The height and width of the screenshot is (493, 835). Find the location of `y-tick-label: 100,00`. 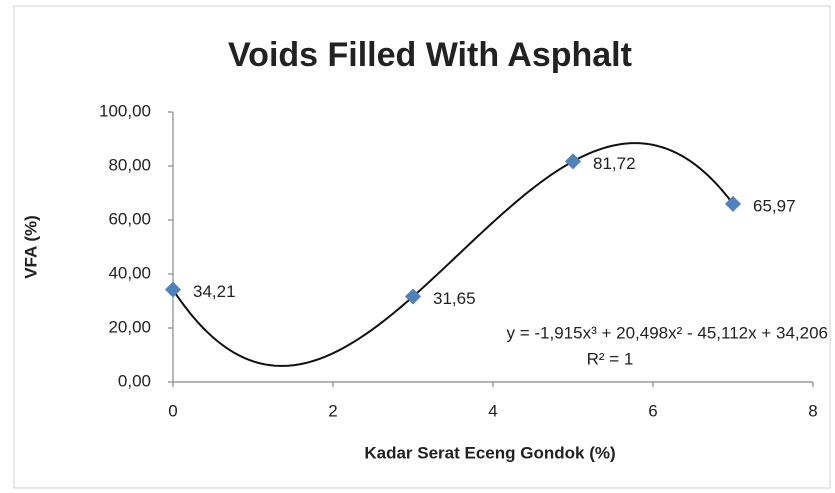

y-tick-label: 100,00 is located at coordinates (125, 110).